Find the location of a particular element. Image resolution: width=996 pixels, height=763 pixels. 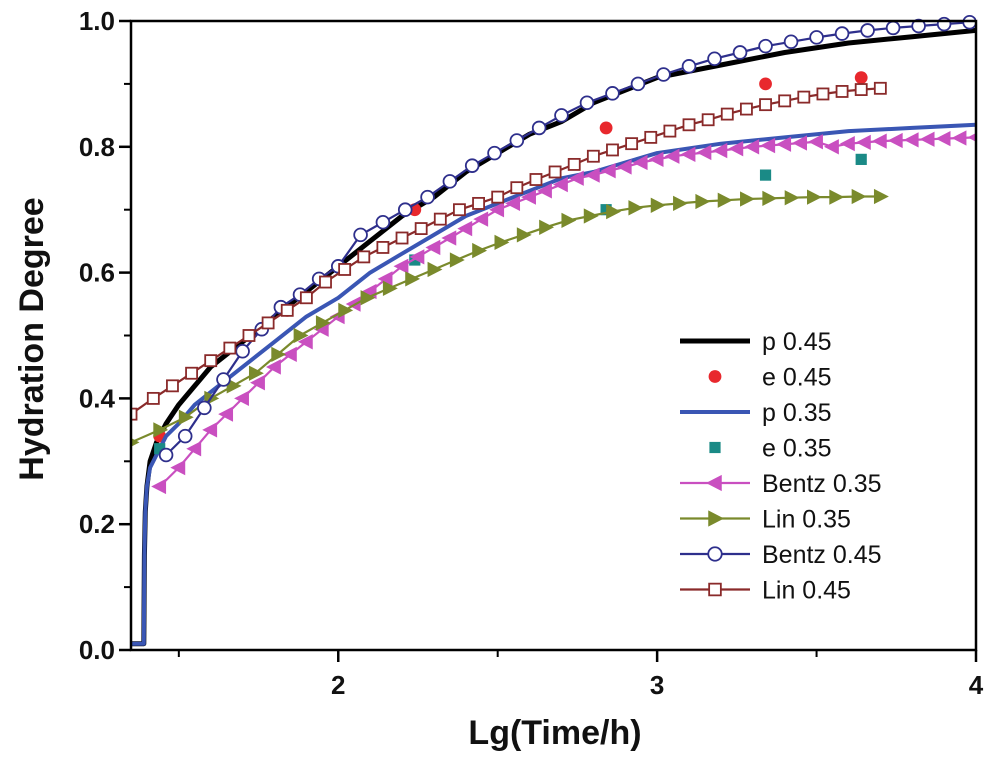

x-tick-label: 4 is located at coordinates (976, 685).